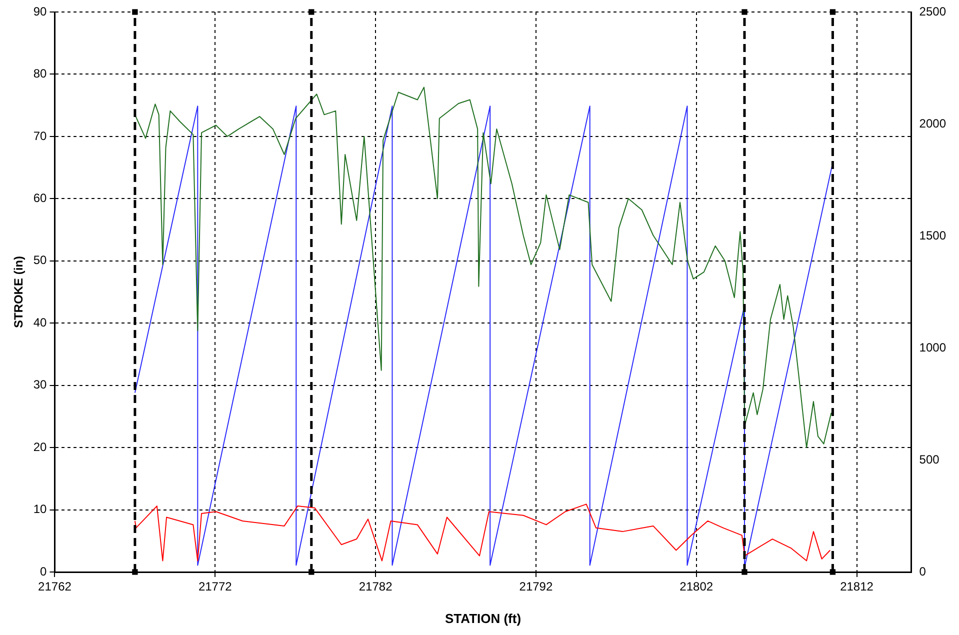 This screenshot has height=635, width=959. I want to click on y2-tick-label: 500, so click(929, 459).